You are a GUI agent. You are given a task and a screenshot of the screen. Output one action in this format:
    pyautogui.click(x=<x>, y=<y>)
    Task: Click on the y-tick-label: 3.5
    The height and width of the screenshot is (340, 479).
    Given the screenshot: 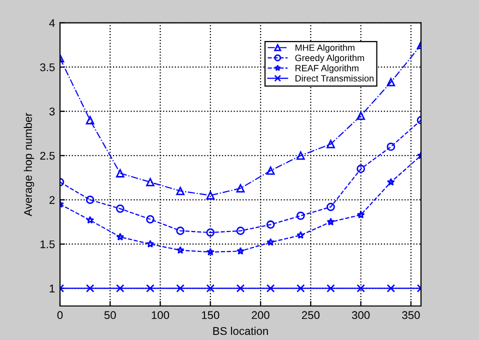 What is the action you would take?
    pyautogui.click(x=47, y=67)
    